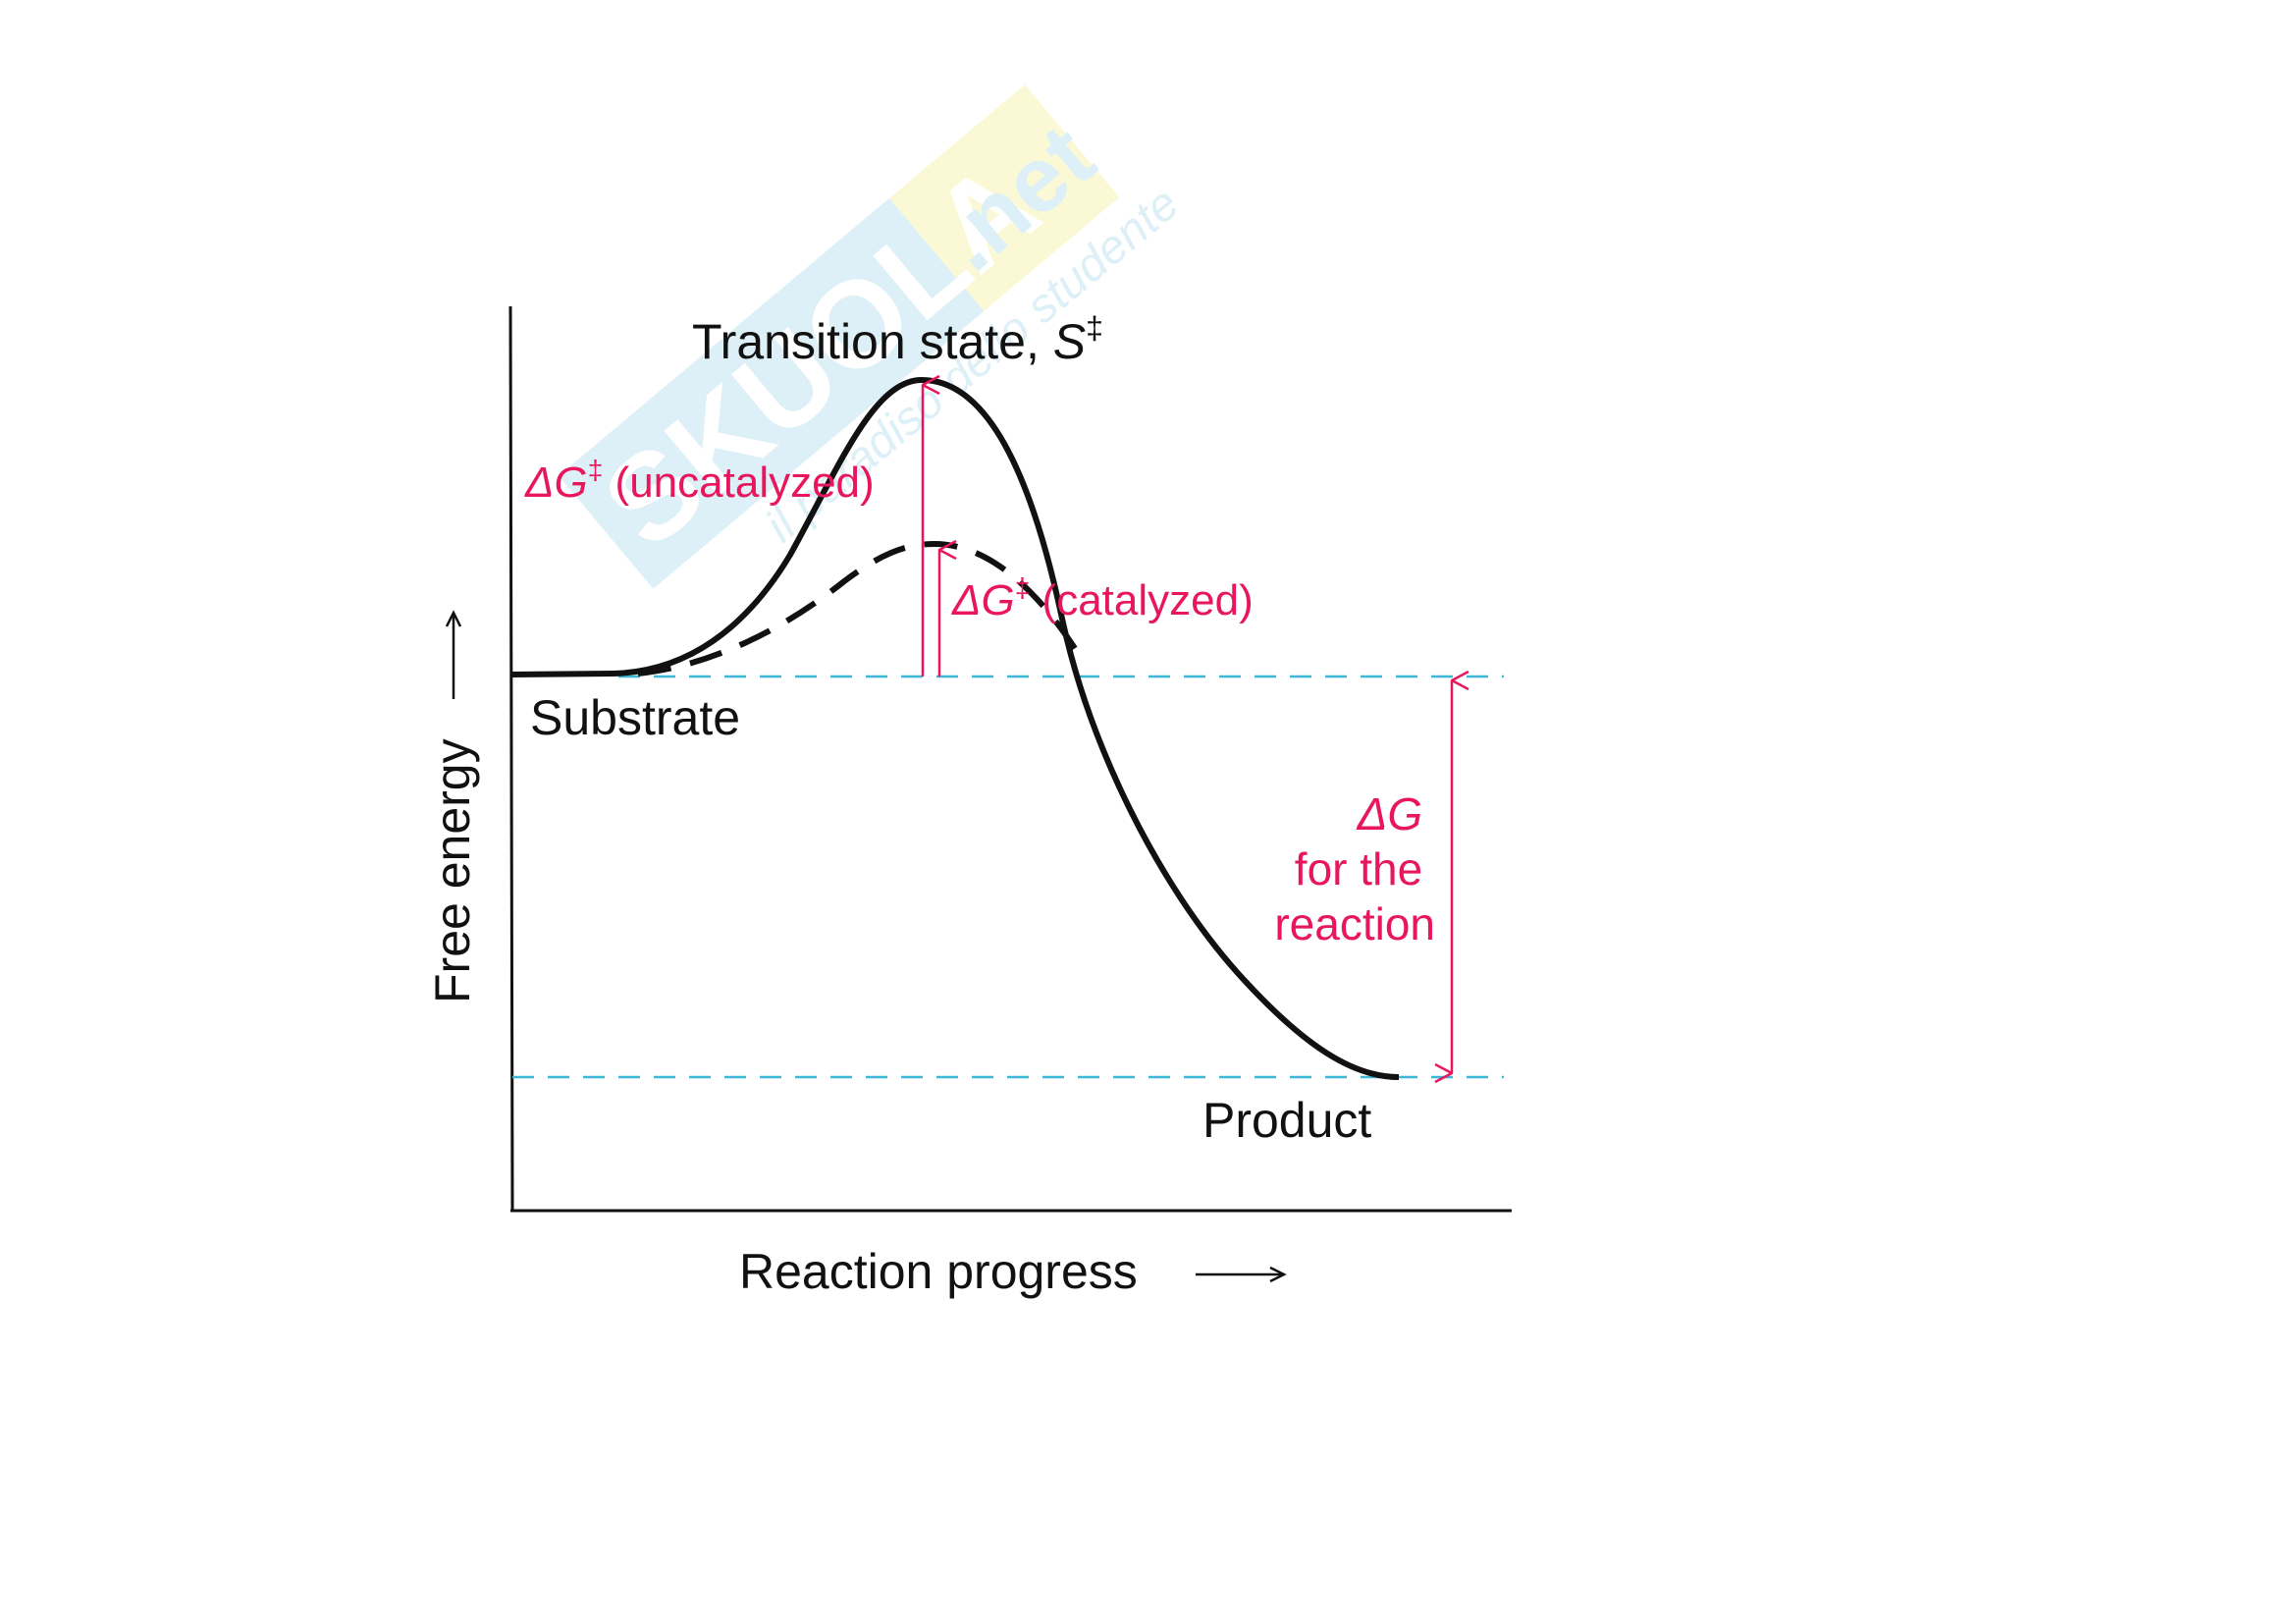  Describe the element at coordinates (452, 870) in the screenshot. I see `y-axis-label: Free energy` at that location.